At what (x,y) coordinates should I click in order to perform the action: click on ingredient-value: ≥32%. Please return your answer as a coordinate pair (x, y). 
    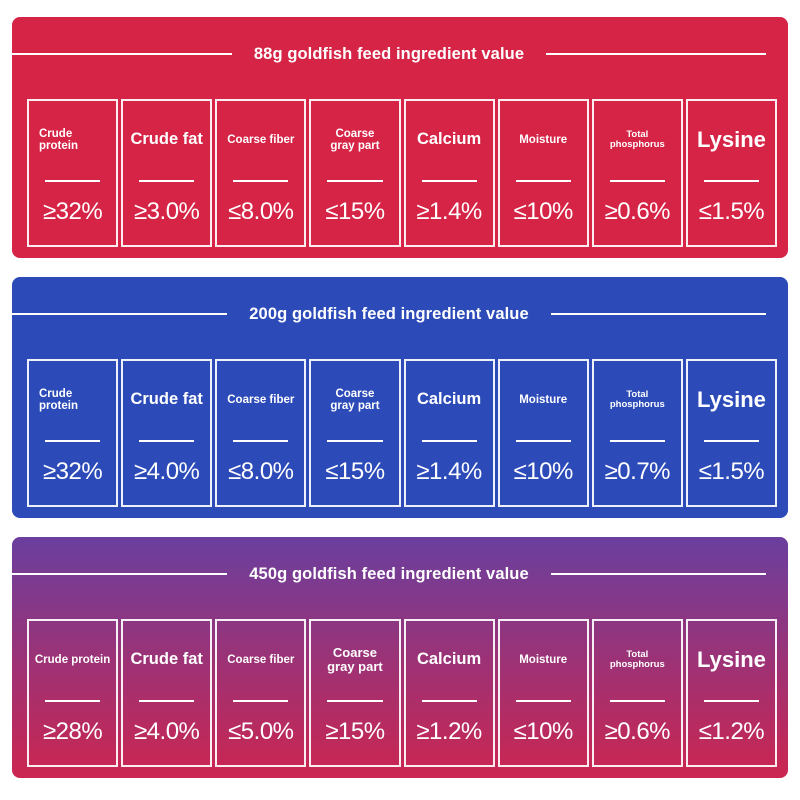
    Looking at the image, I should click on (72, 211).